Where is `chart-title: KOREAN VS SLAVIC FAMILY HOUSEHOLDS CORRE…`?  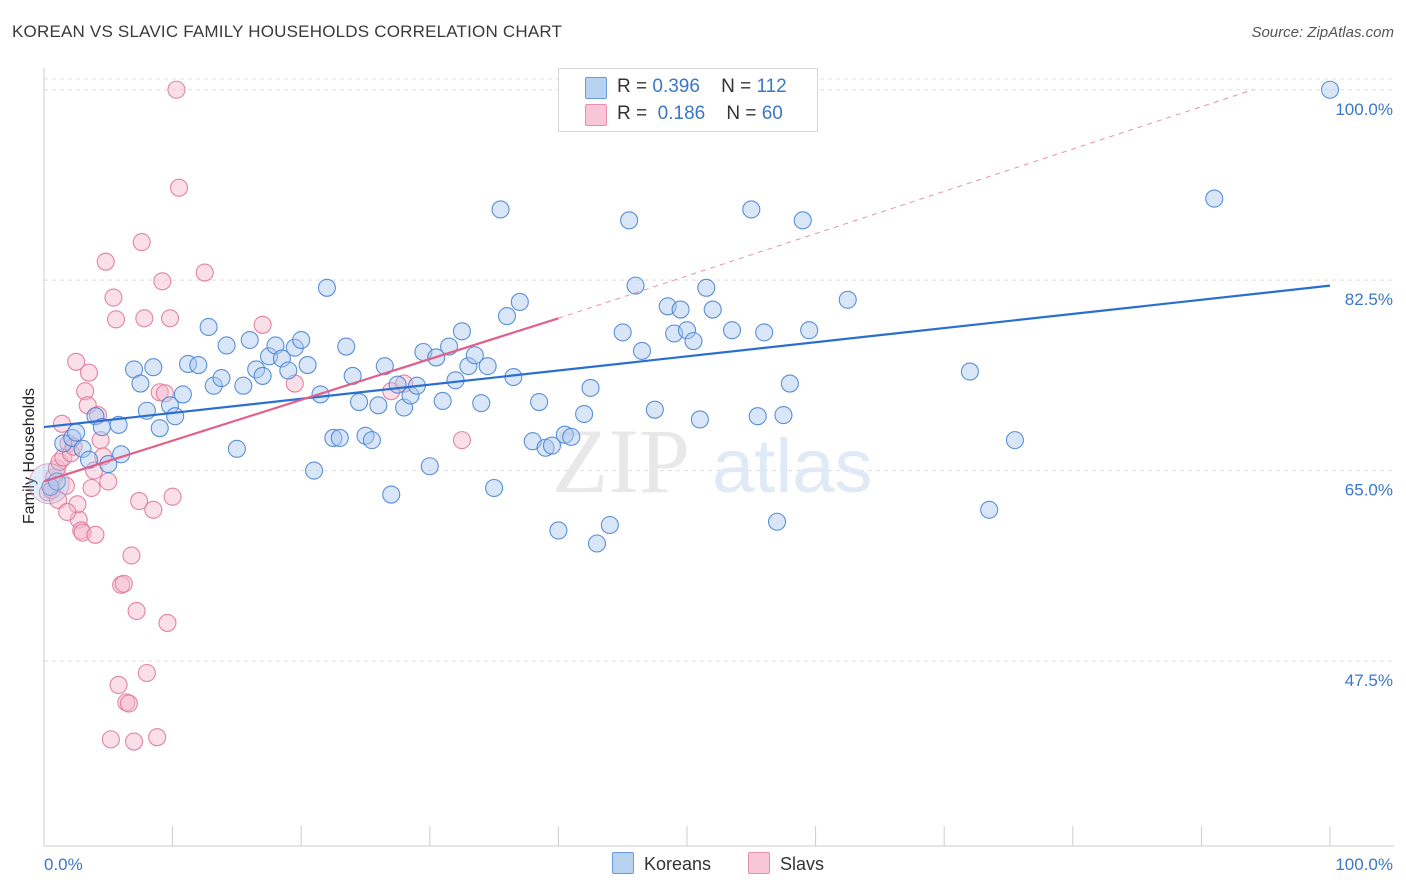
chart-title: KOREAN VS SLAVIC FAMILY HOUSEHOLDS CORRE… is located at coordinates (287, 31).